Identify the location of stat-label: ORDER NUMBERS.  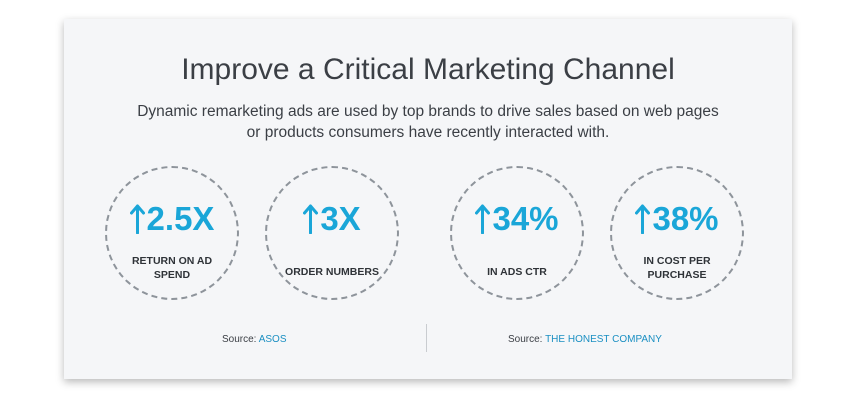
(332, 272).